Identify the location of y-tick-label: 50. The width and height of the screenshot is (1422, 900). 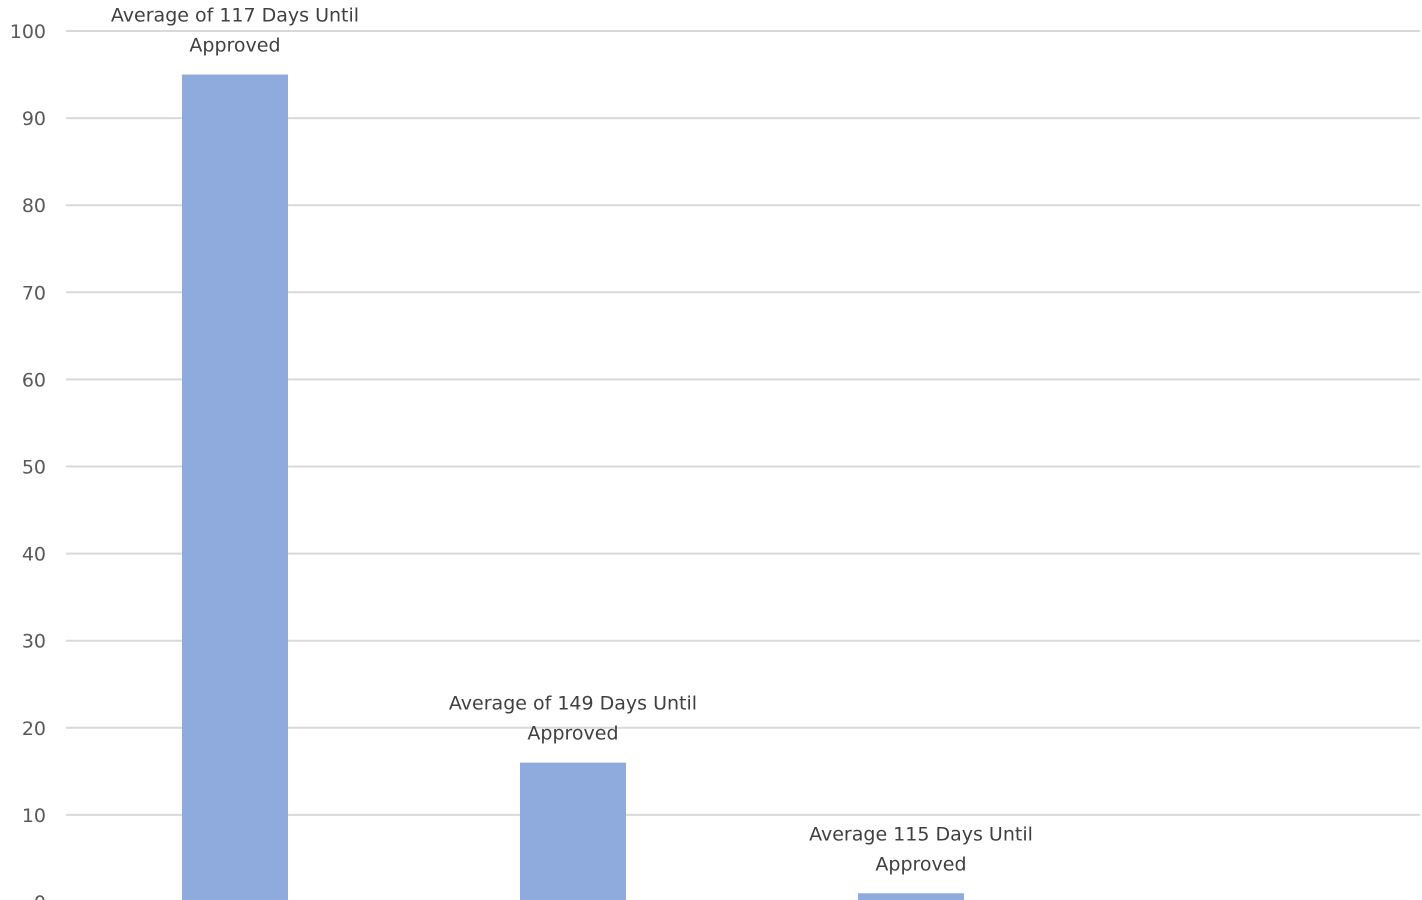
(34, 468).